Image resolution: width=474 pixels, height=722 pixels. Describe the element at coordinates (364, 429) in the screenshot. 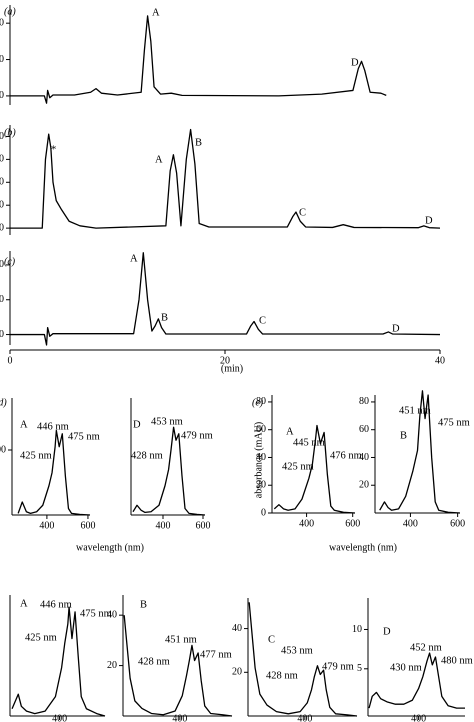

I see `y-tick-label: 60` at that location.